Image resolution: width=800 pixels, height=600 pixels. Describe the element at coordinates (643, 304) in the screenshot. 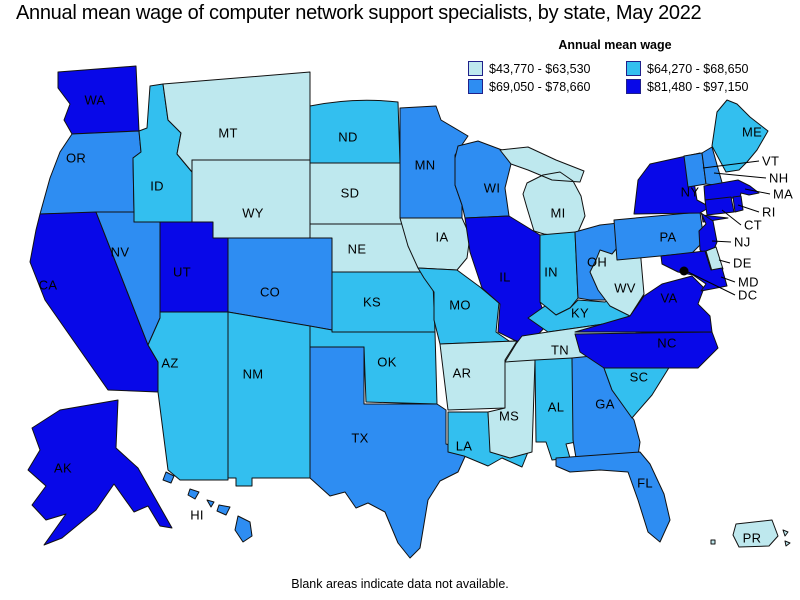

I see `state-VA` at that location.